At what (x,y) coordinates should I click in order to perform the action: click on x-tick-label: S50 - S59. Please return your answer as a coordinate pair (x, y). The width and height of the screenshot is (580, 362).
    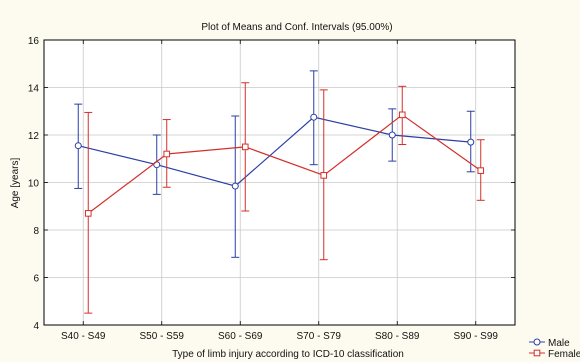
    Looking at the image, I should click on (162, 336).